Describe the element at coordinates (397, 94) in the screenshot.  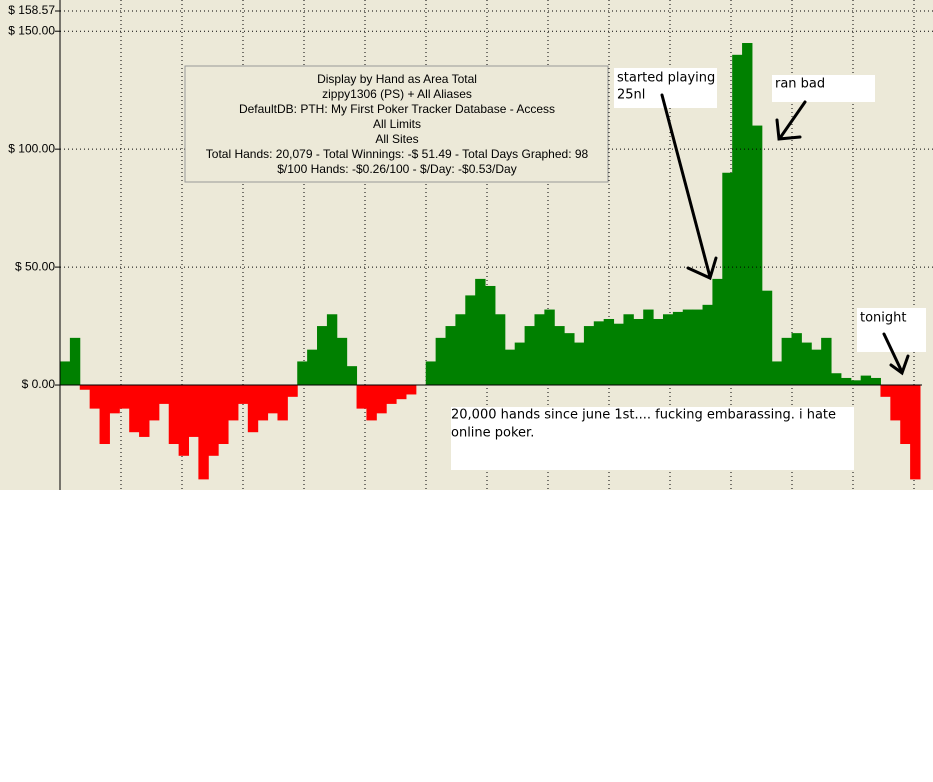
I see `info-line: zippy1306 (PS) + All Aliases` at that location.